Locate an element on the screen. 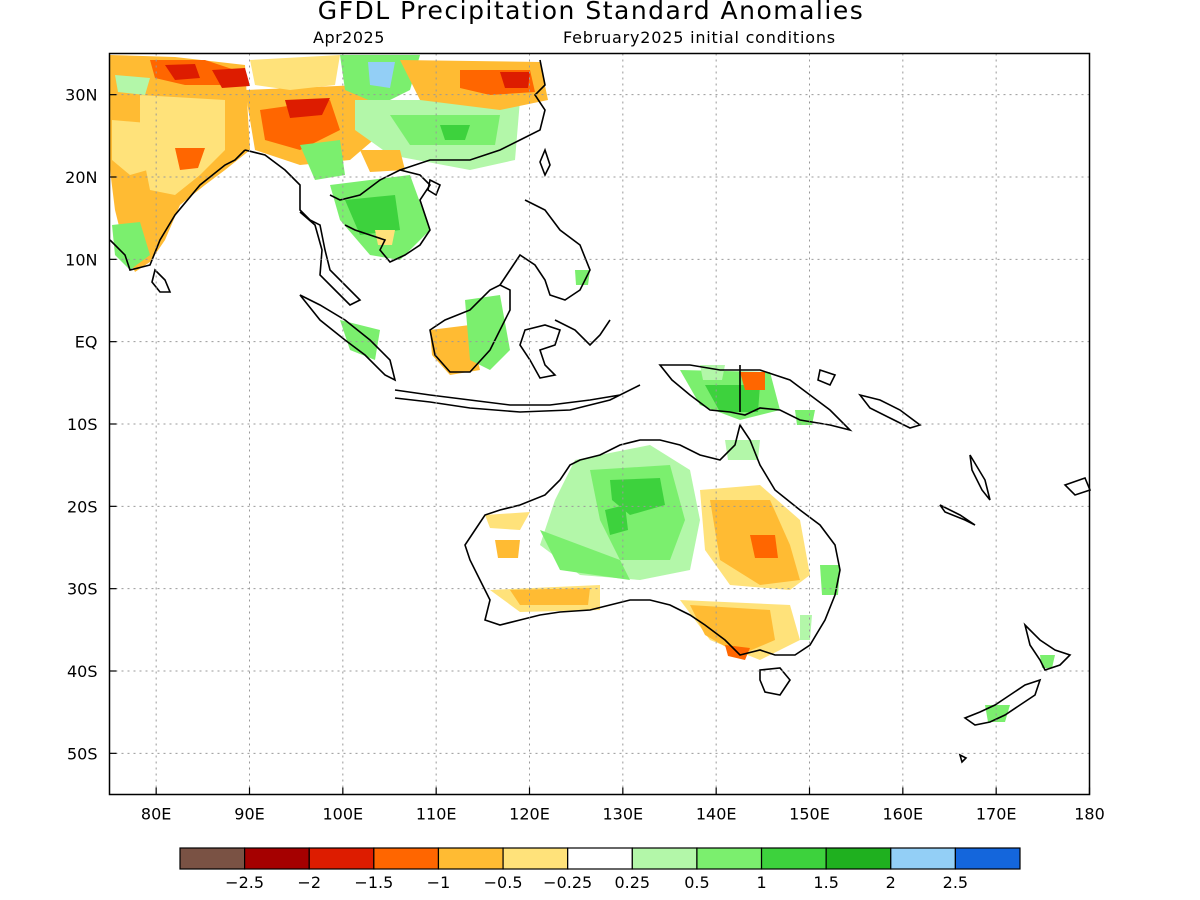 The width and height of the screenshot is (1200, 900). lon-tick-label: 110E is located at coordinates (436, 814).